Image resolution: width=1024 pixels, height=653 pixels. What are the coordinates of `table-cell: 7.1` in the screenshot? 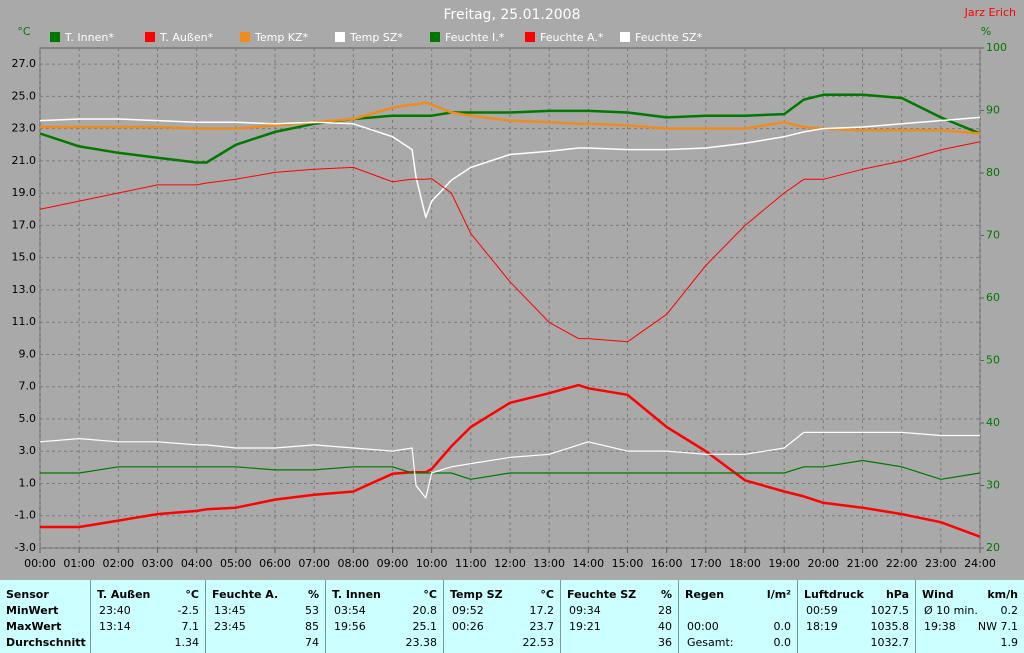 It's located at (190, 626).